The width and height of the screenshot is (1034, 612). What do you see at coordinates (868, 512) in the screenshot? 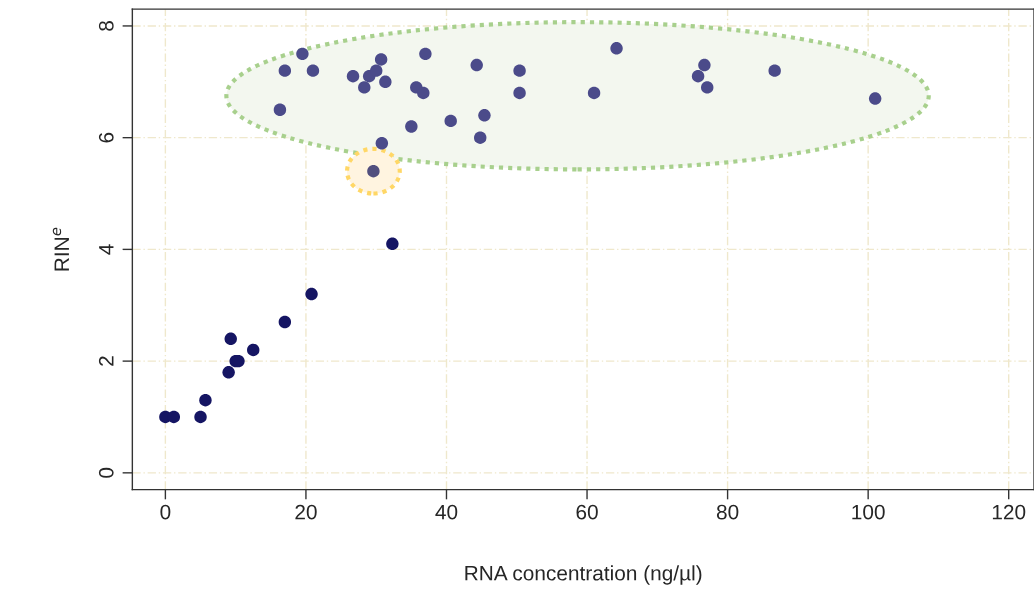
I see `x-tick-label: 100` at bounding box center [868, 512].